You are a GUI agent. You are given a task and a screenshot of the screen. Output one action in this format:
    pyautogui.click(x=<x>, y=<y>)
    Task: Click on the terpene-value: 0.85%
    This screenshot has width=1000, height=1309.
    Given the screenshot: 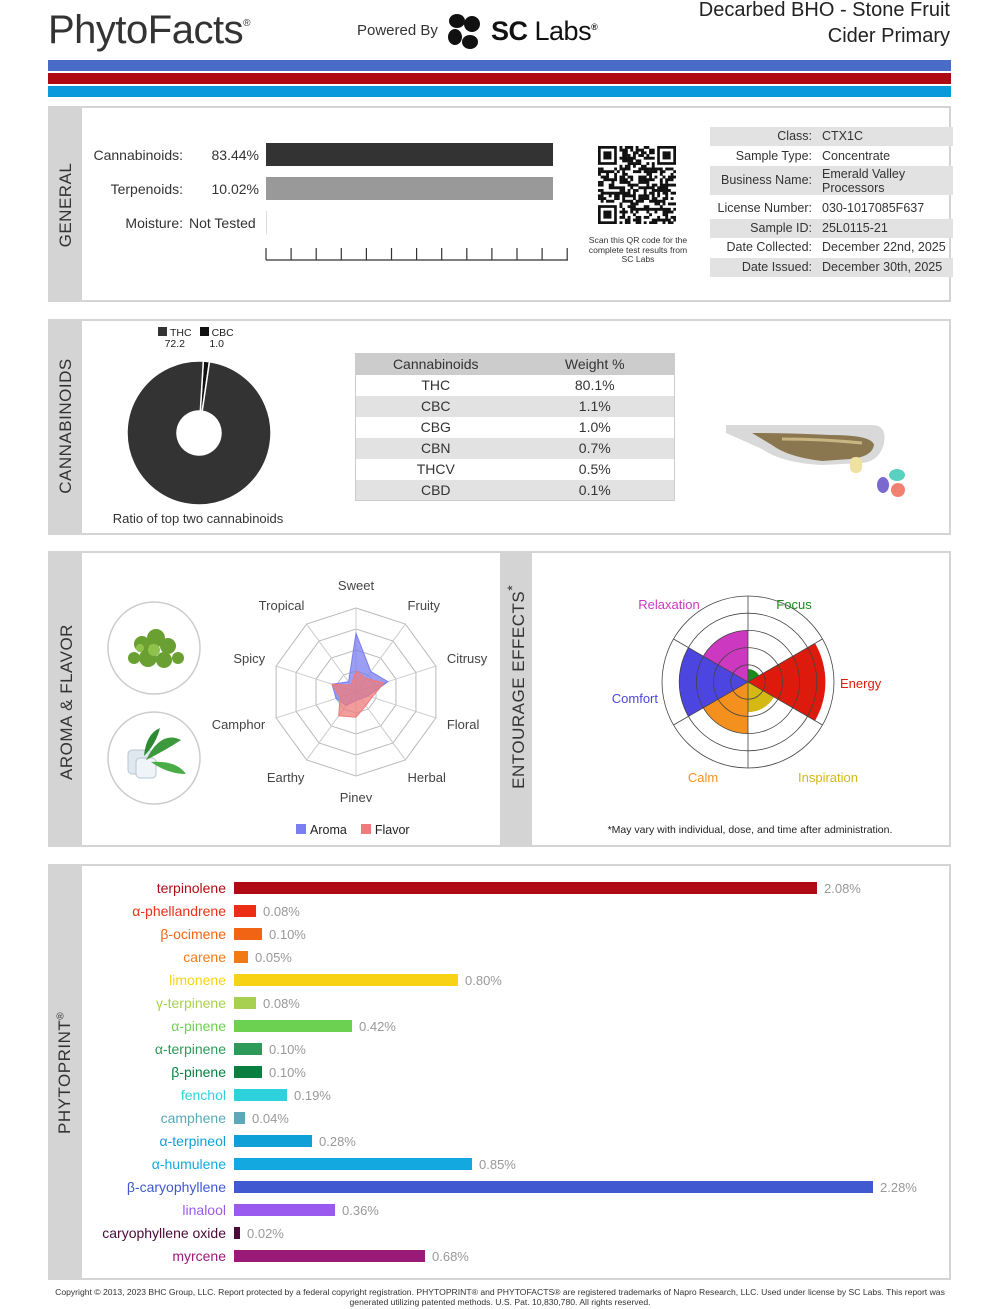 What is the action you would take?
    pyautogui.click(x=497, y=1164)
    